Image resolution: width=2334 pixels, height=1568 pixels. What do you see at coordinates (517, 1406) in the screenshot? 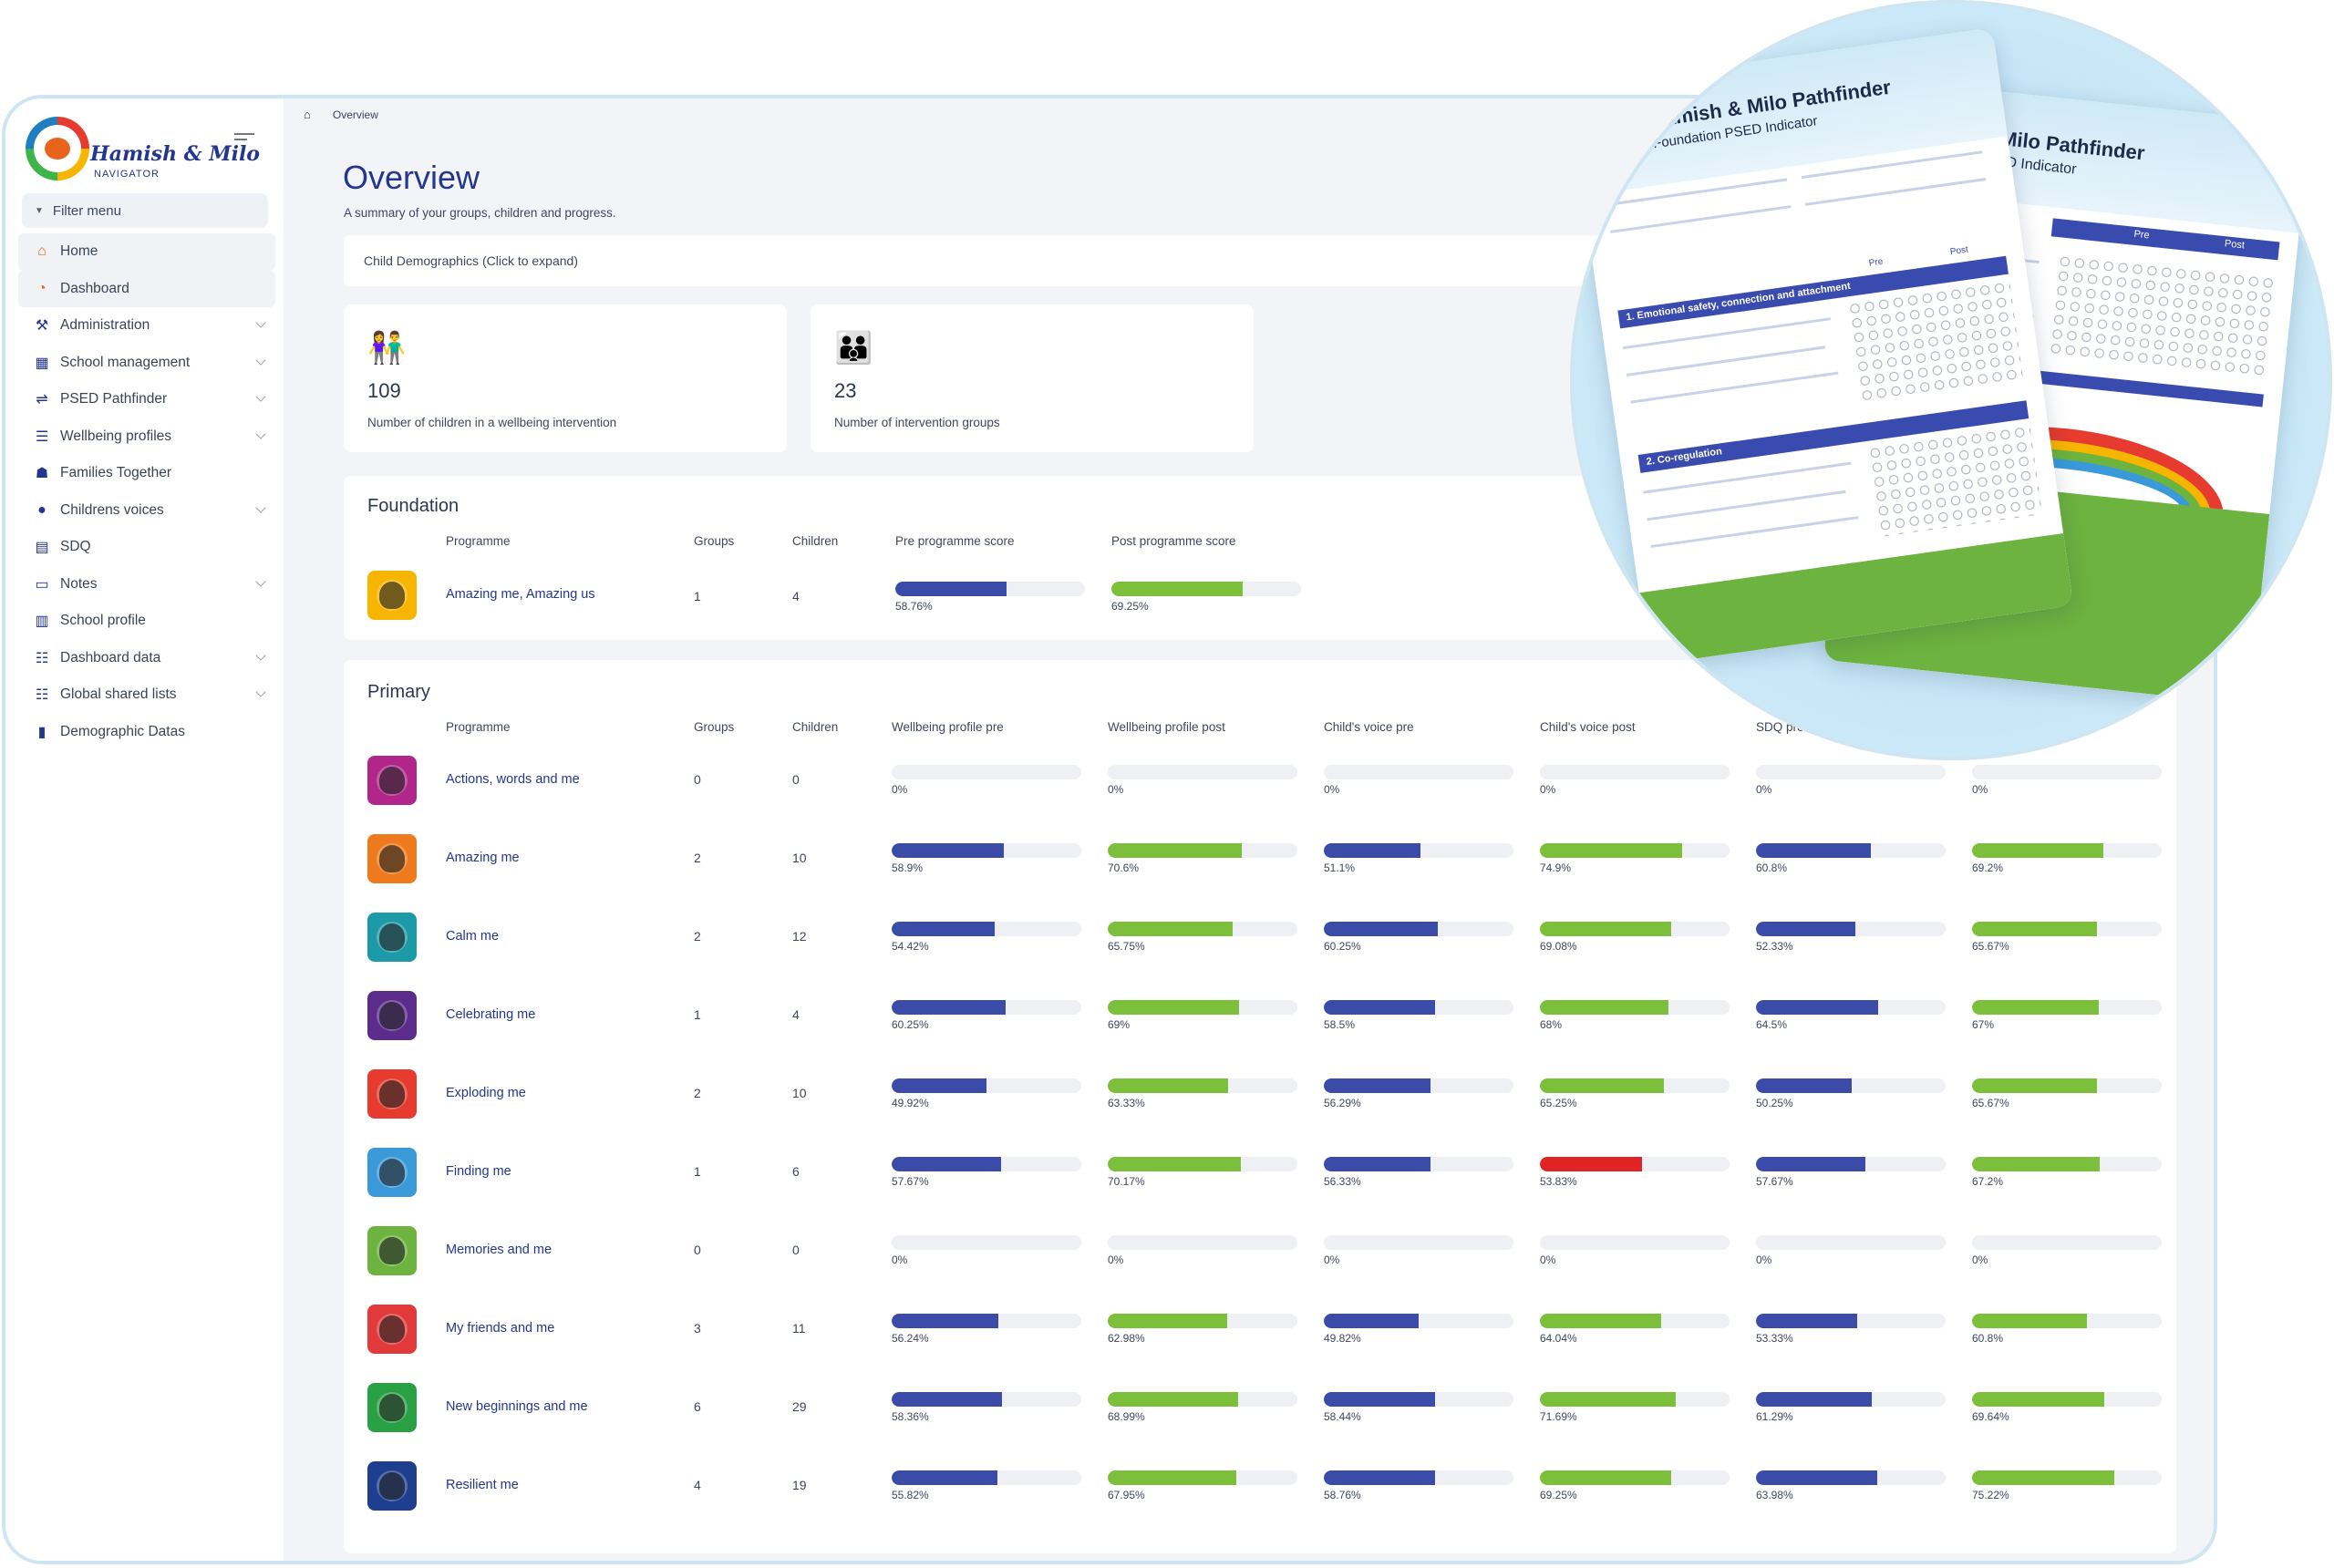
I see `programme-link: New beginnings and me` at bounding box center [517, 1406].